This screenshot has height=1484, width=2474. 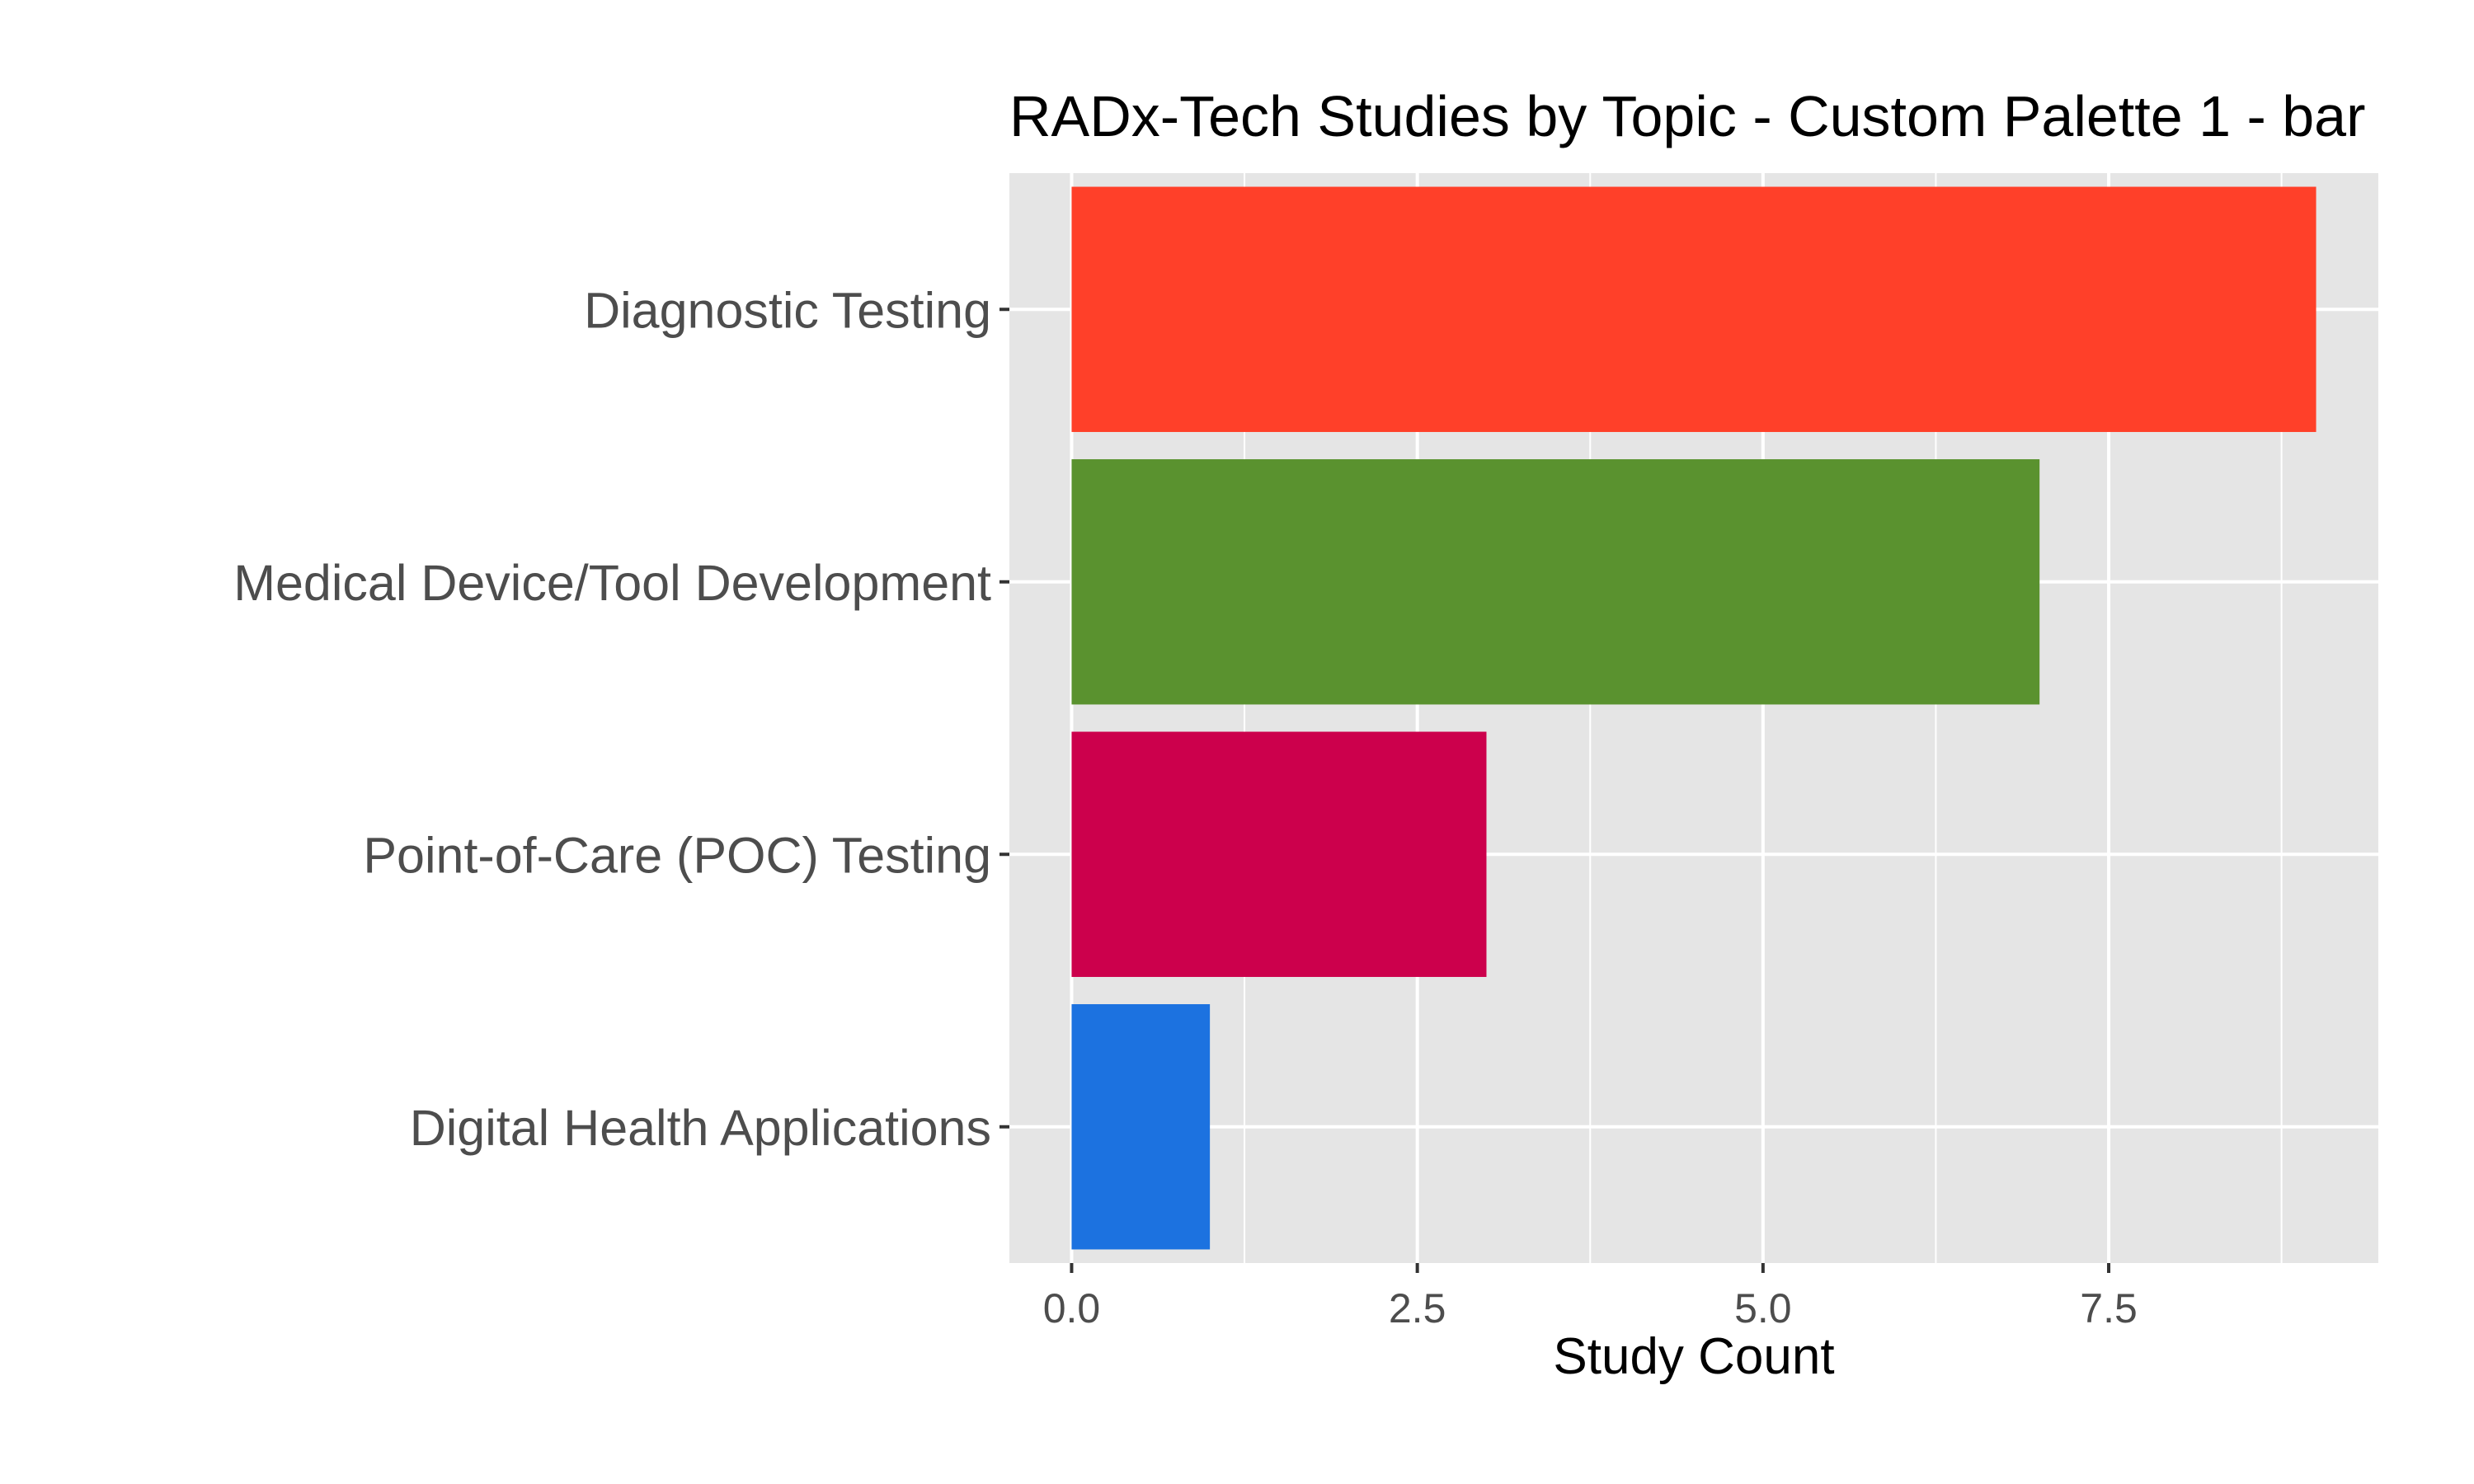 I want to click on x-axis-title: Study Count, so click(x=1693, y=1356).